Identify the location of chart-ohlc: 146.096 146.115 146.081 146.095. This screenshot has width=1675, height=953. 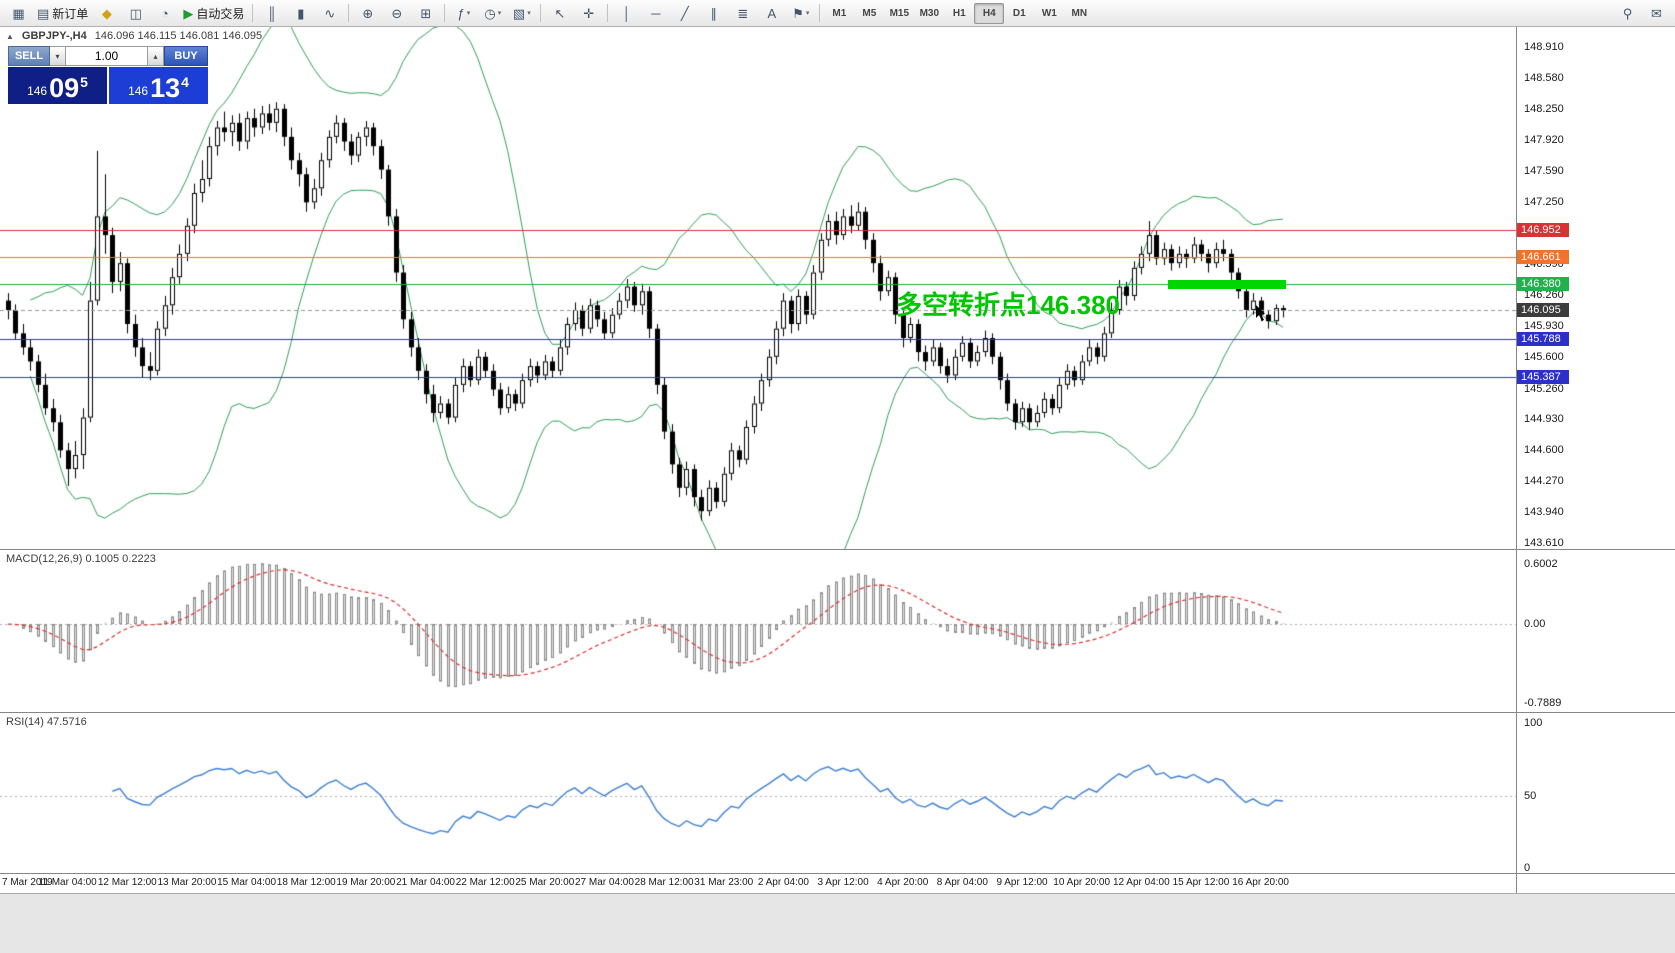
(178, 36).